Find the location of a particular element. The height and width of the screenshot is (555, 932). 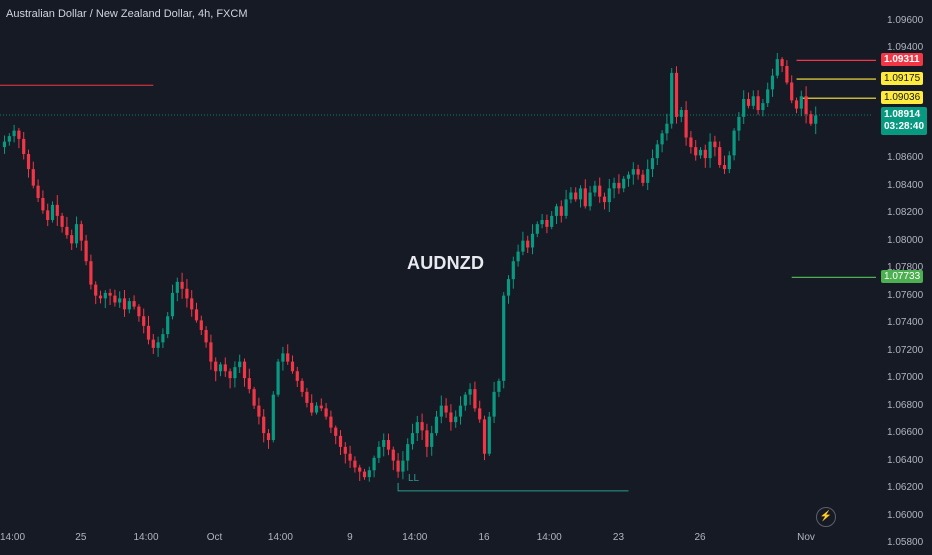

price-tick-label: 1.06800 is located at coordinates (905, 405).